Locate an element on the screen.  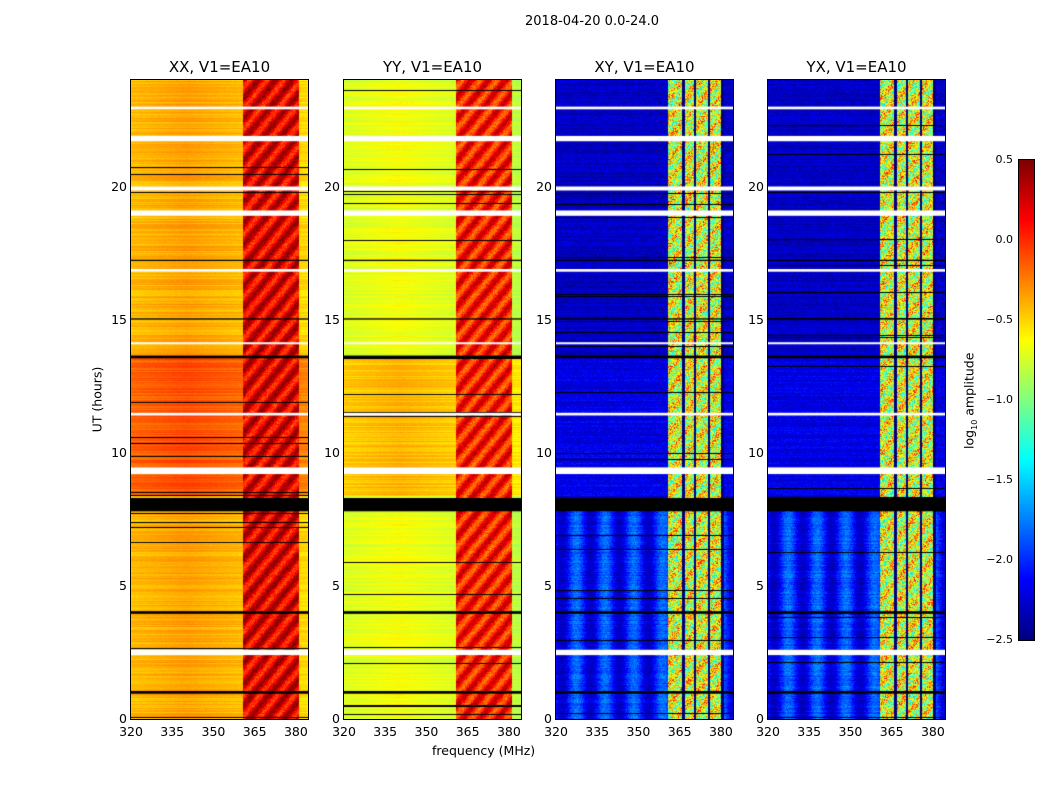
colorbar-frame is located at coordinates (1026, 400).